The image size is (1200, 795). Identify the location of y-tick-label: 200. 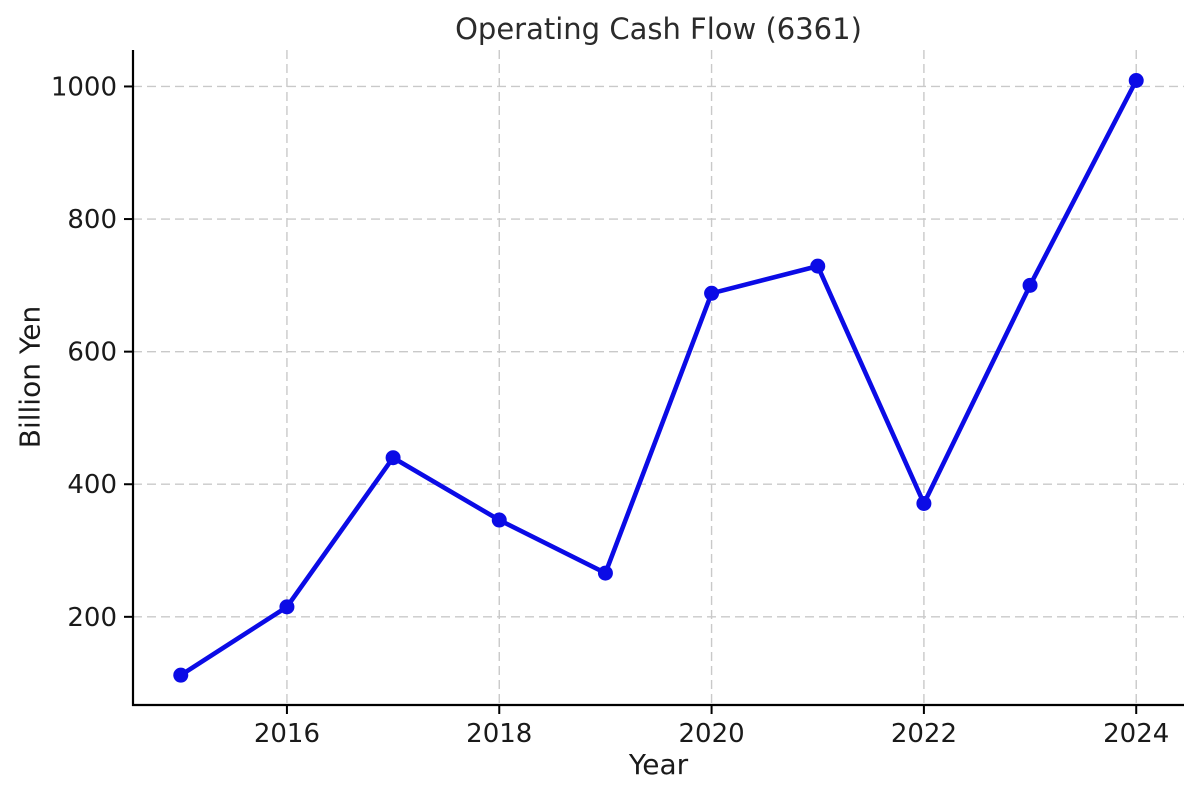
(92, 618).